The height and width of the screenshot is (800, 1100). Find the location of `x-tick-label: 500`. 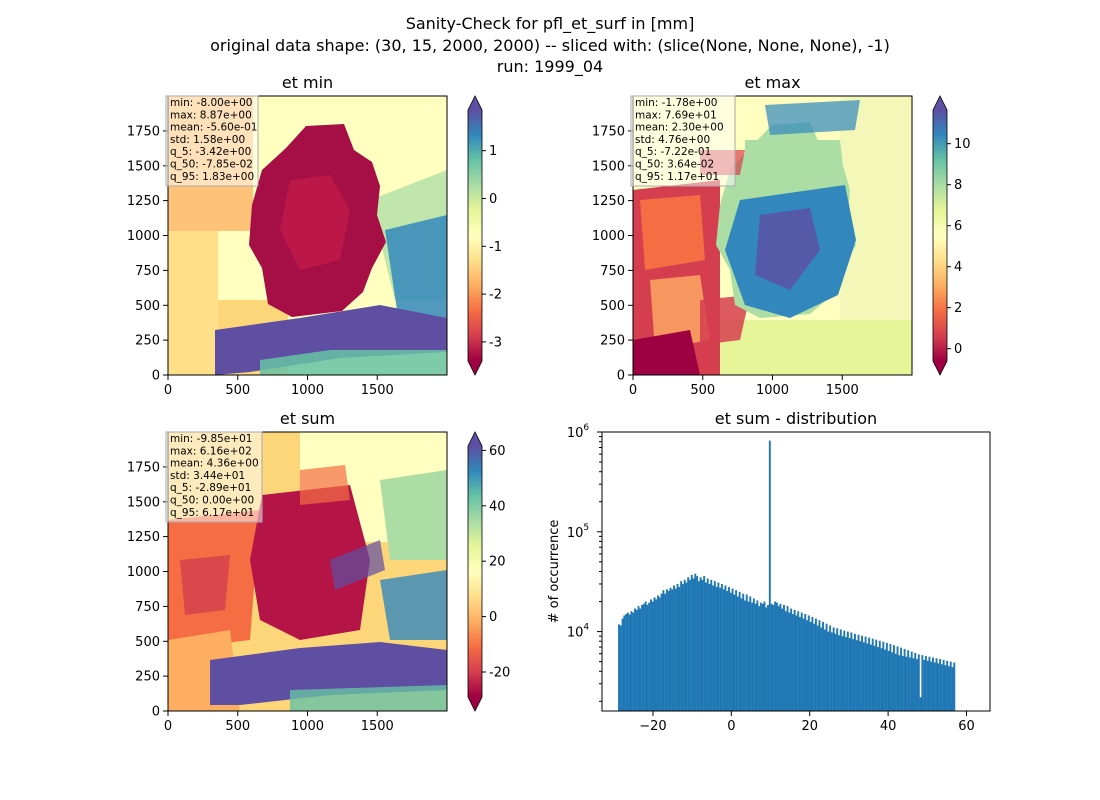

x-tick-label: 500 is located at coordinates (702, 390).